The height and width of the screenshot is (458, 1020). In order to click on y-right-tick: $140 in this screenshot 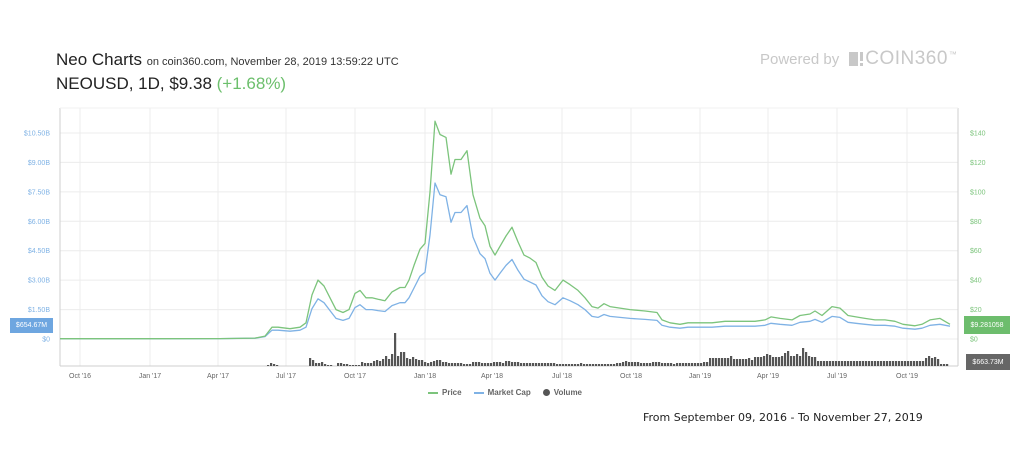, I will do `click(978, 134)`.